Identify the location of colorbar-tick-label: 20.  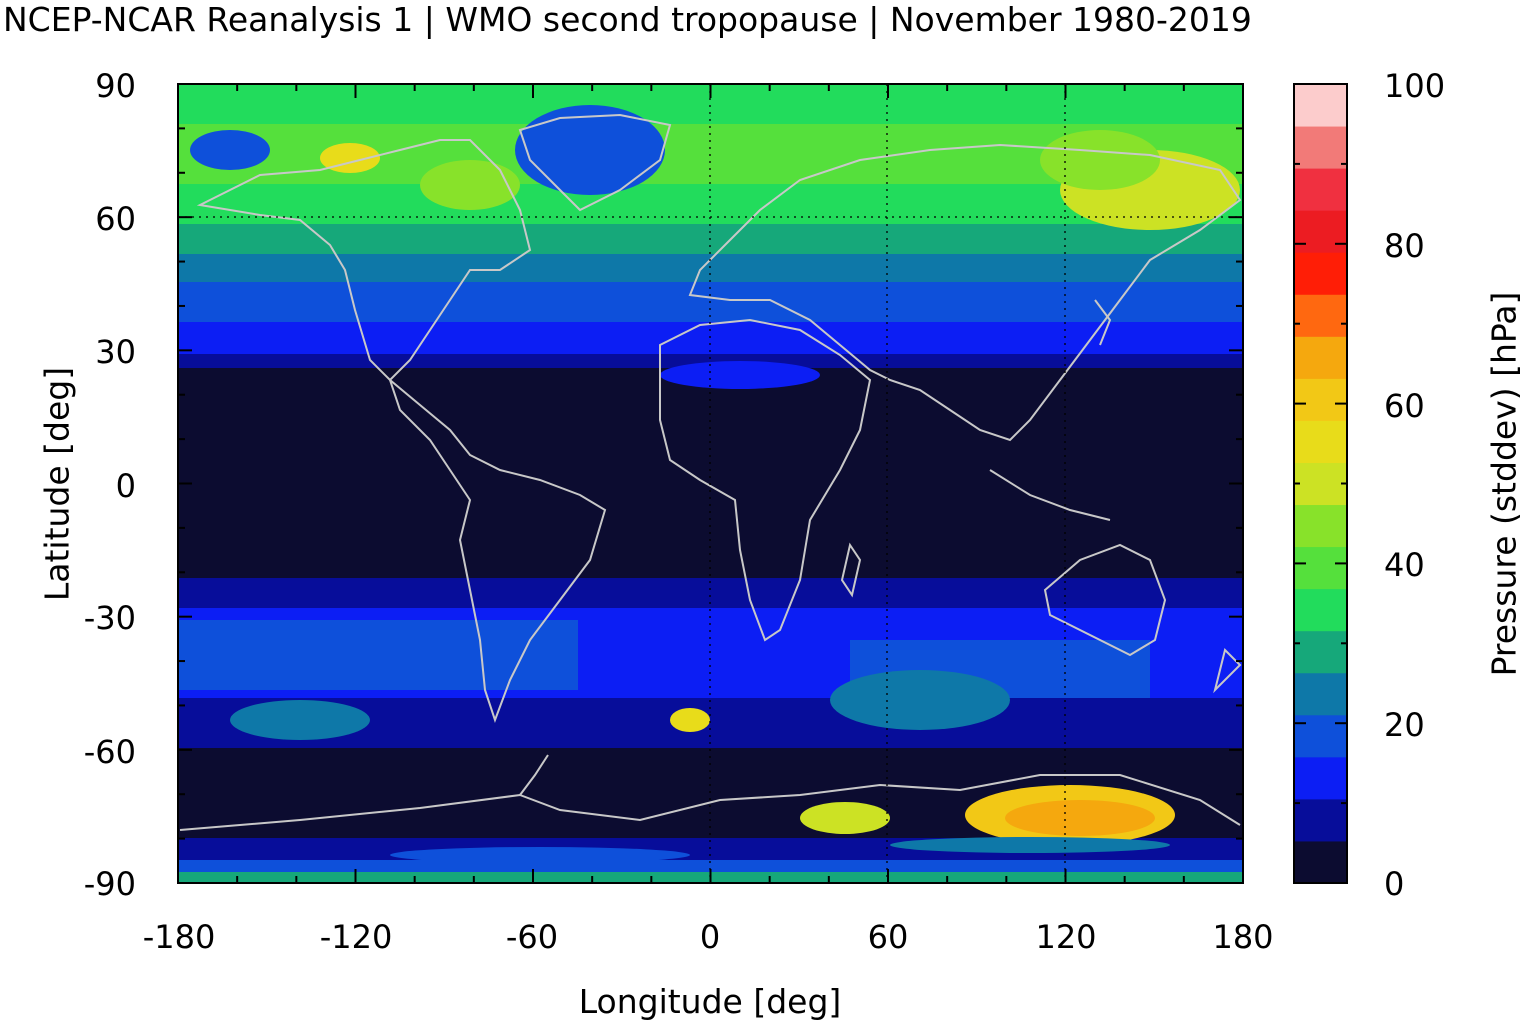
(1404, 725).